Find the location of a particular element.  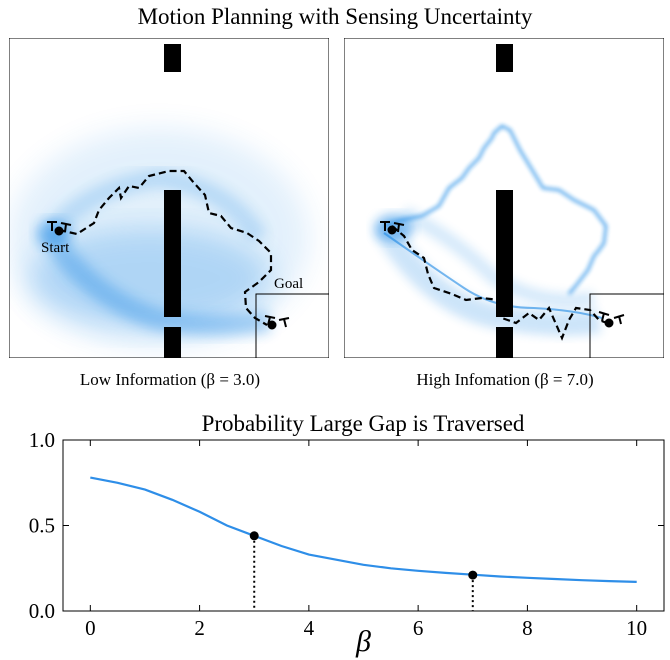

start-label: Start is located at coordinates (55, 248).